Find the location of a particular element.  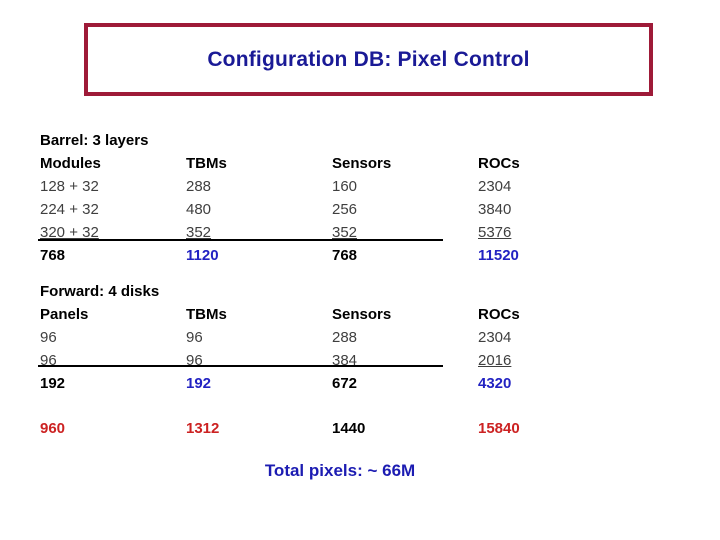

grand-total-modules: 960 is located at coordinates (53, 428).